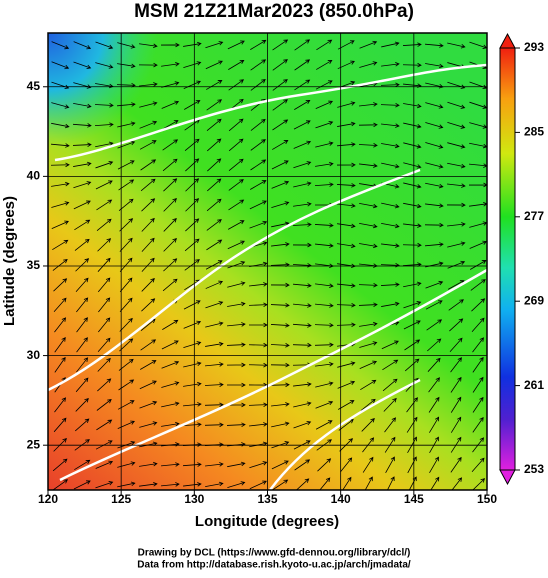 This screenshot has width=548, height=578. I want to click on x-tick-label: 135, so click(267, 499).